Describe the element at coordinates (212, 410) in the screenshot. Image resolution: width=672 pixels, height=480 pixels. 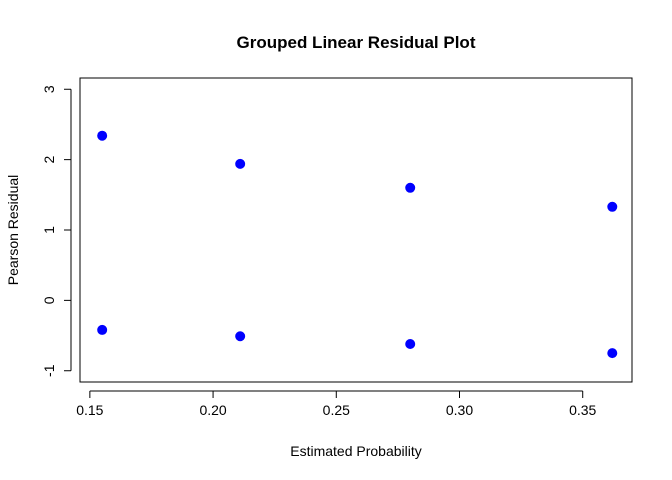
I see `x-tick-label: 0.20` at that location.